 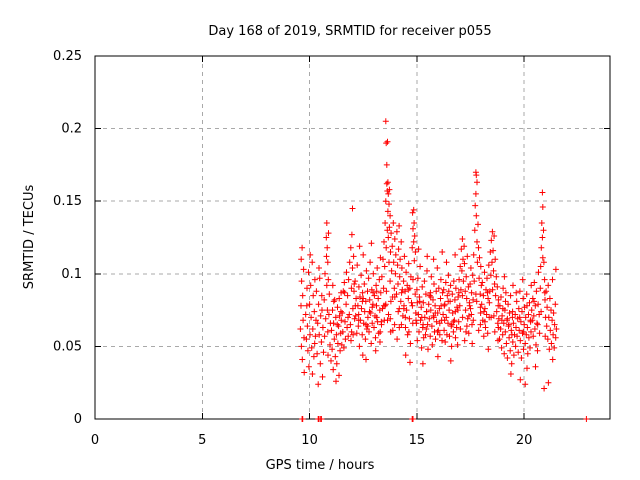 I want to click on y-tick-label: 0, so click(x=78, y=419).